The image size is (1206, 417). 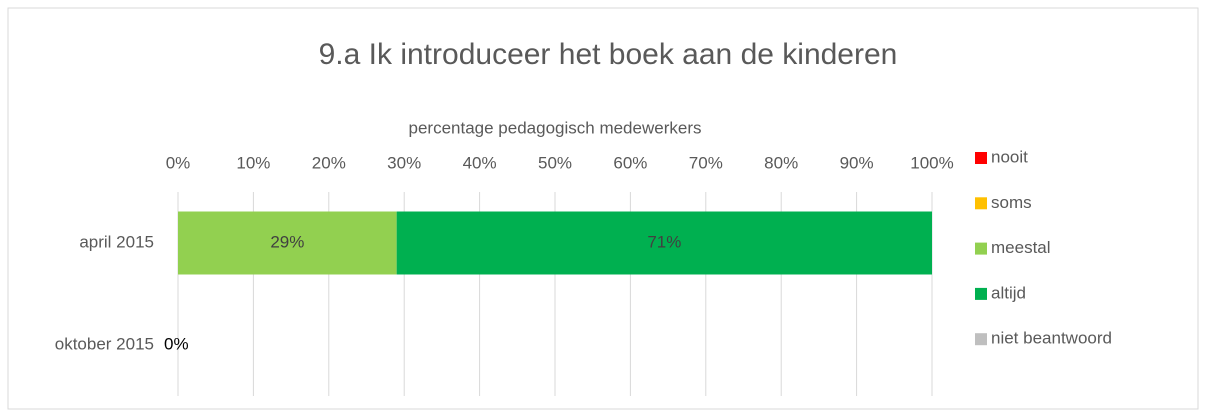 What do you see at coordinates (178, 162) in the screenshot?
I see `x-tick-label: 0%` at bounding box center [178, 162].